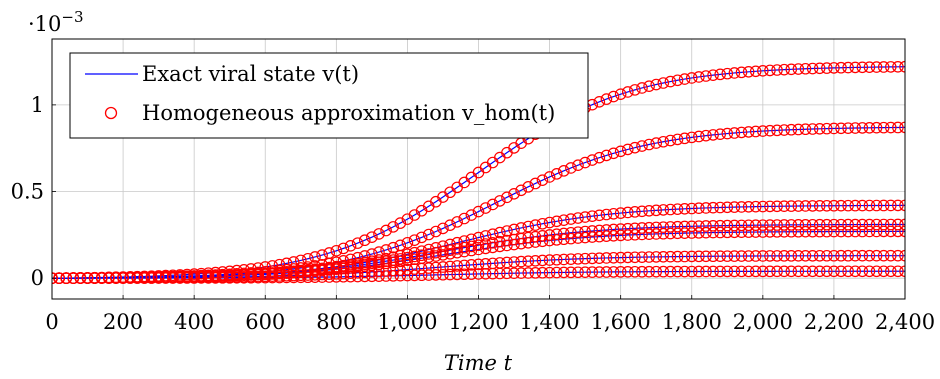 This screenshot has height=379, width=940. What do you see at coordinates (348, 113) in the screenshot?
I see `legend-label-hom: Homogeneous approximation v_hom(t)` at bounding box center [348, 113].